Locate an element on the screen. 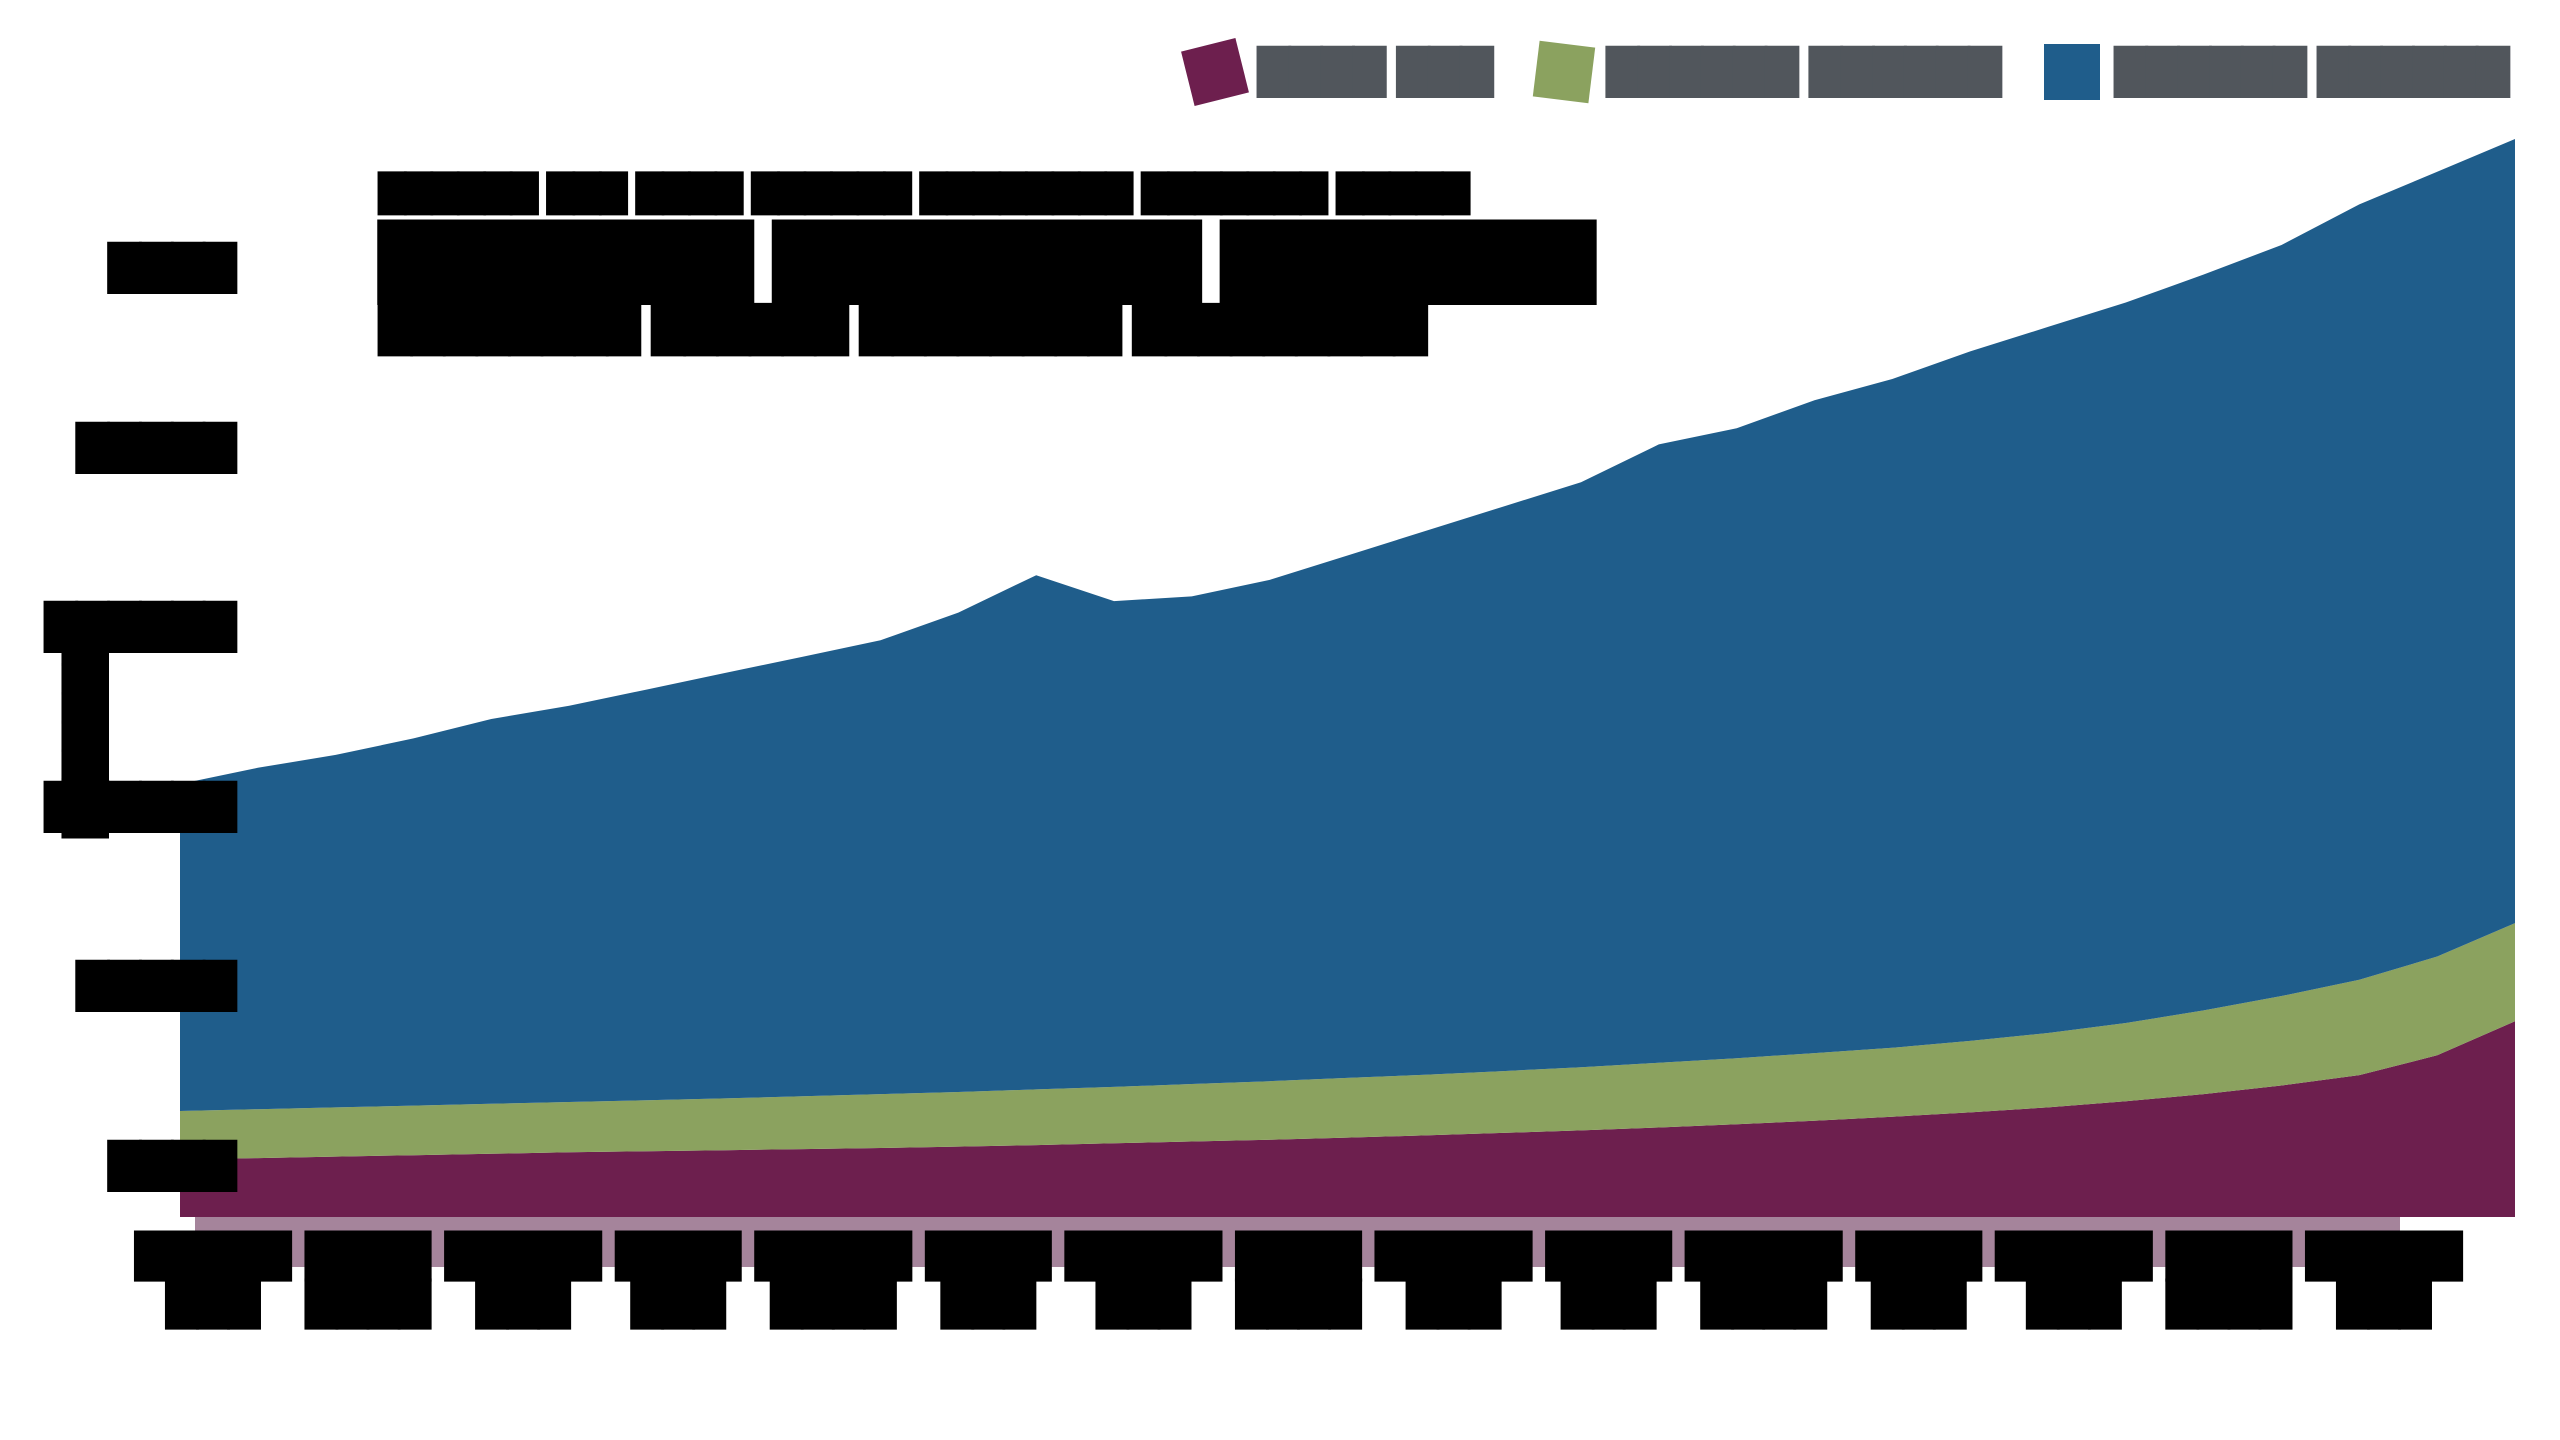 The image size is (2560, 1440). series-2-swatch-icon is located at coordinates (1564, 72).